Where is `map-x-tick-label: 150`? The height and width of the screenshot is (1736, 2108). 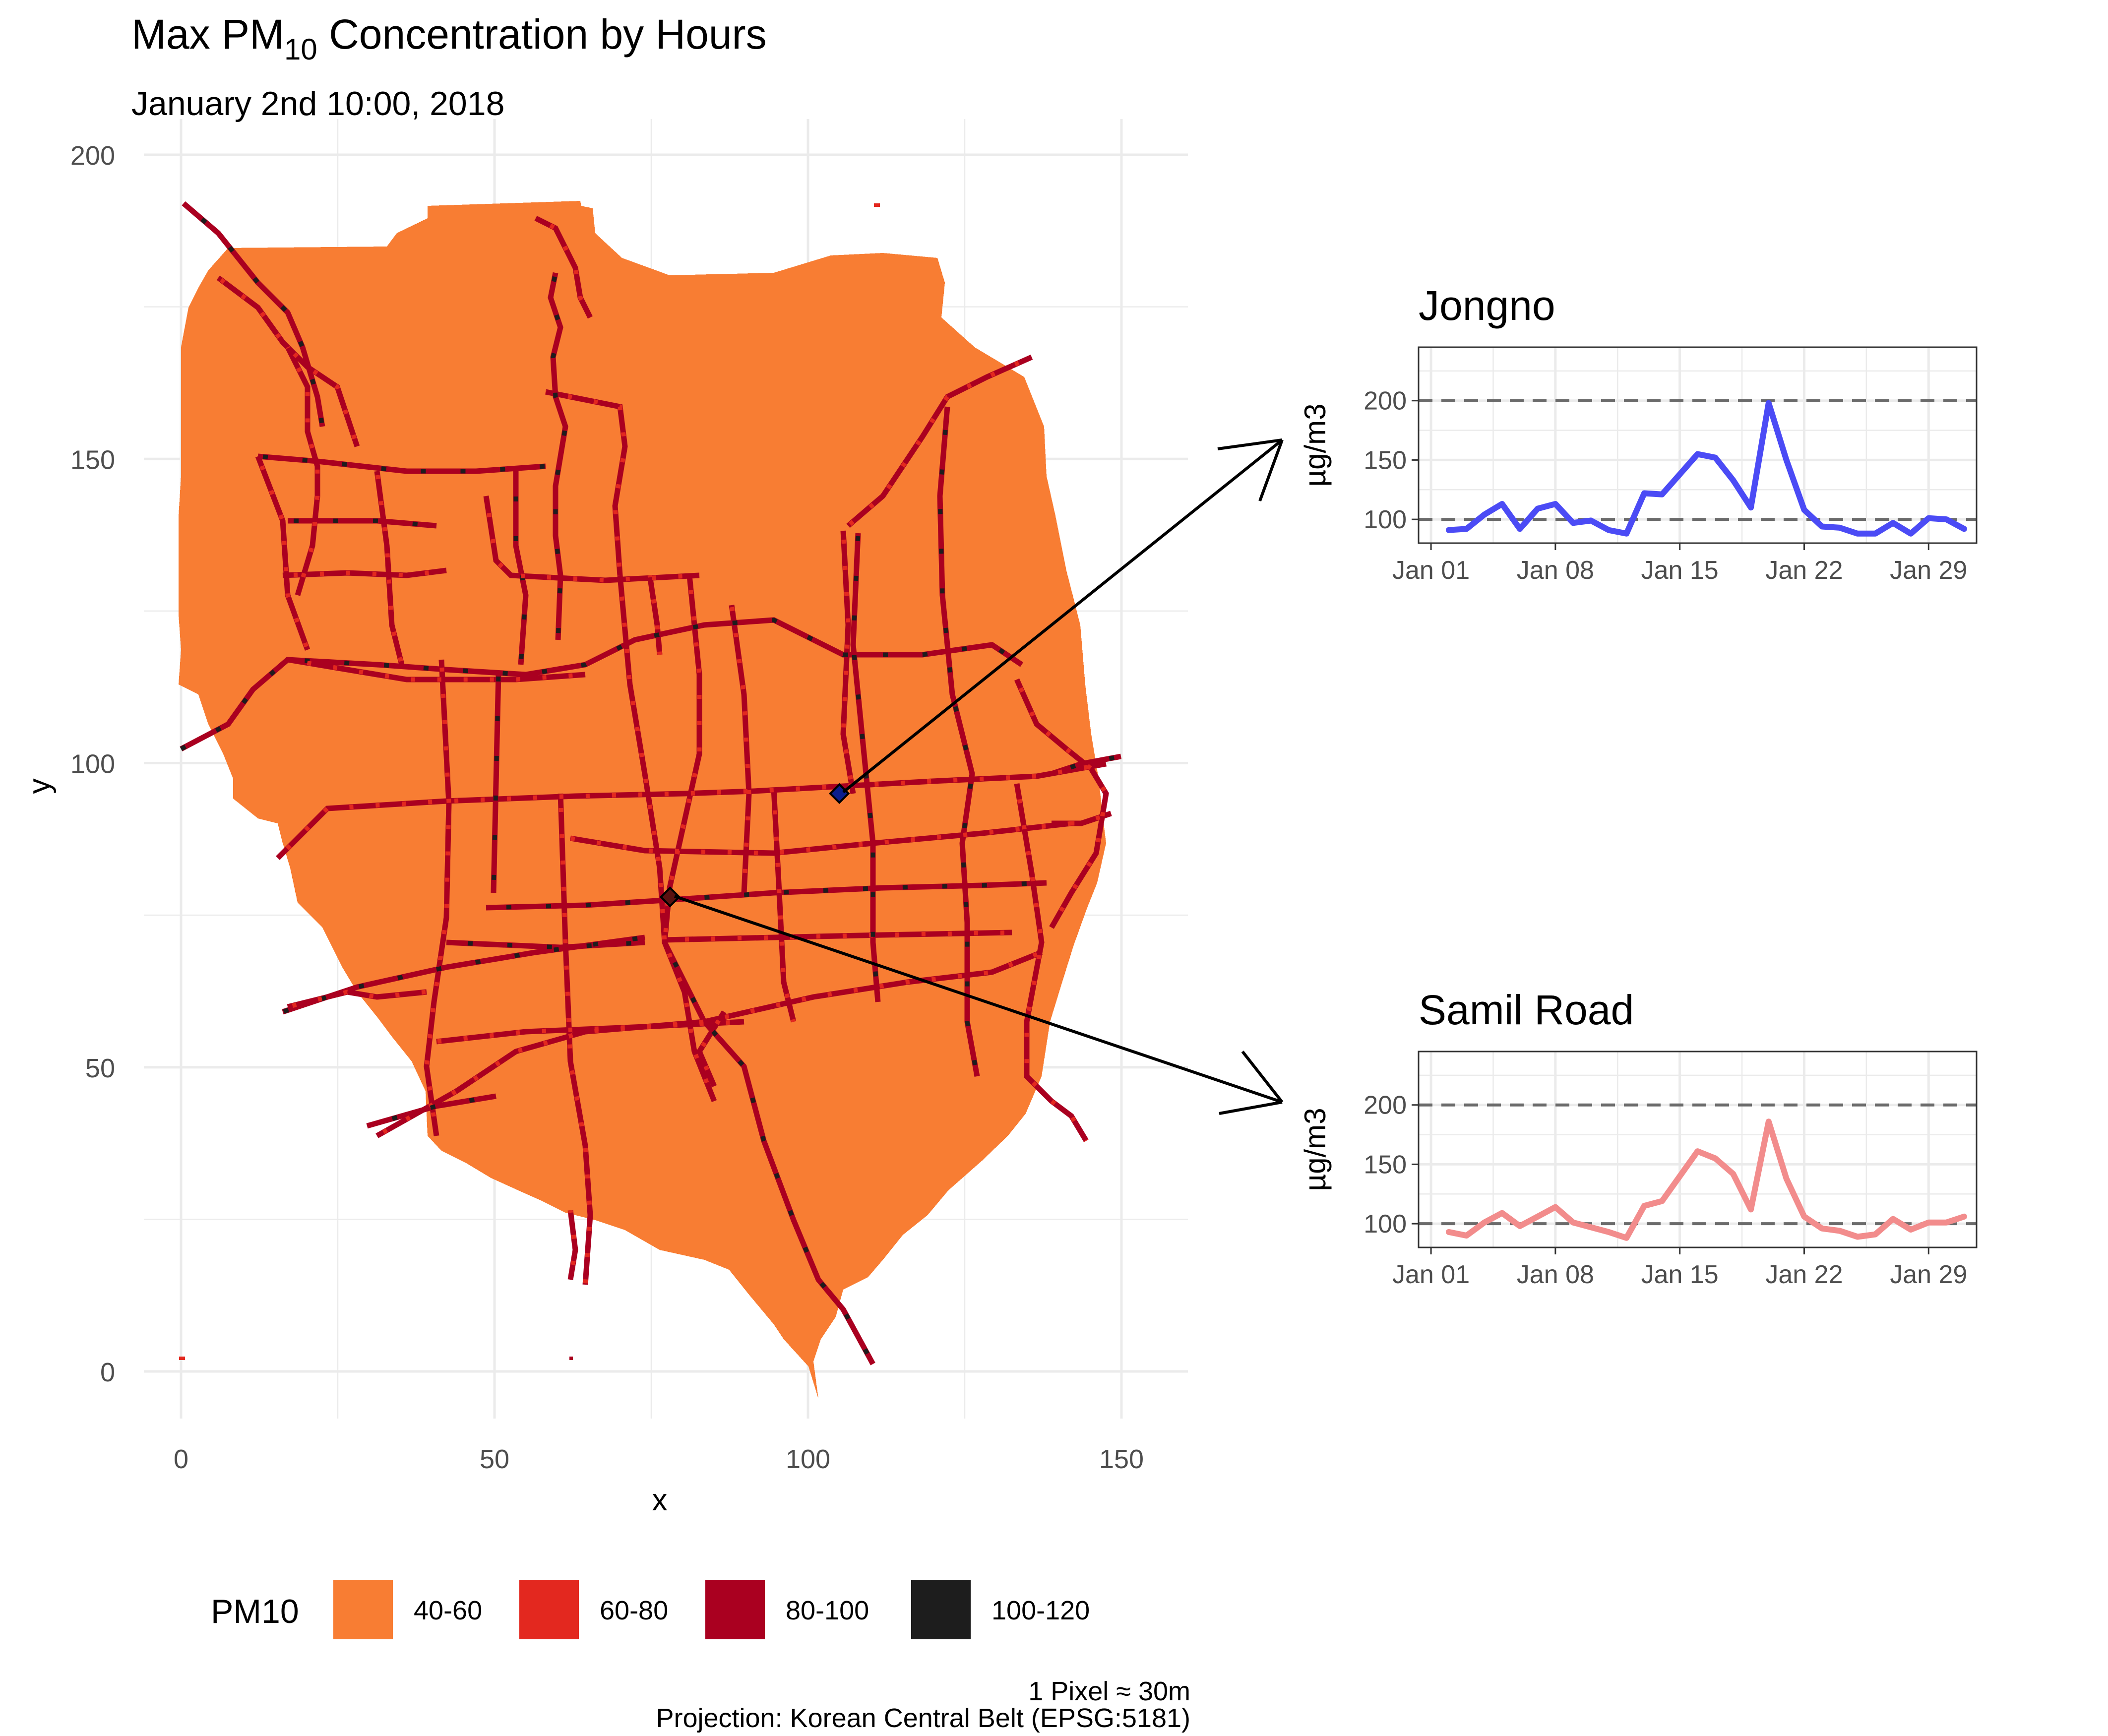
map-x-tick-label: 150 is located at coordinates (1121, 1459).